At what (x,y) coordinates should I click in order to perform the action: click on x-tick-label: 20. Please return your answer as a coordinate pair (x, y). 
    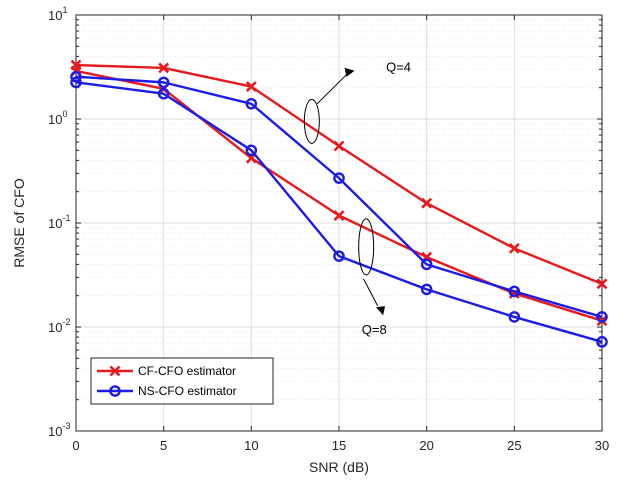
    Looking at the image, I should click on (426, 445).